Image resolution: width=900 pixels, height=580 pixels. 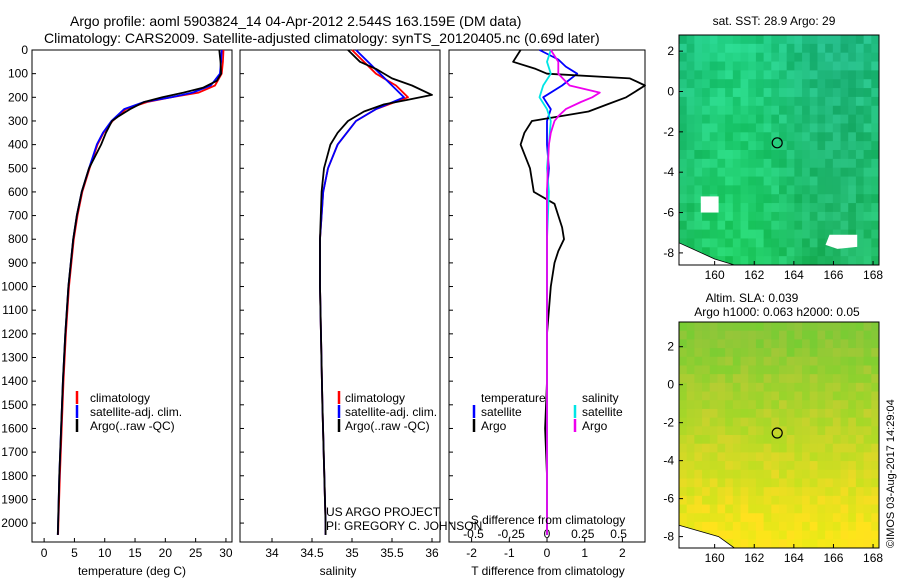 I want to click on legend-argo-label: Argo(..raw -QC), so click(x=132, y=426).